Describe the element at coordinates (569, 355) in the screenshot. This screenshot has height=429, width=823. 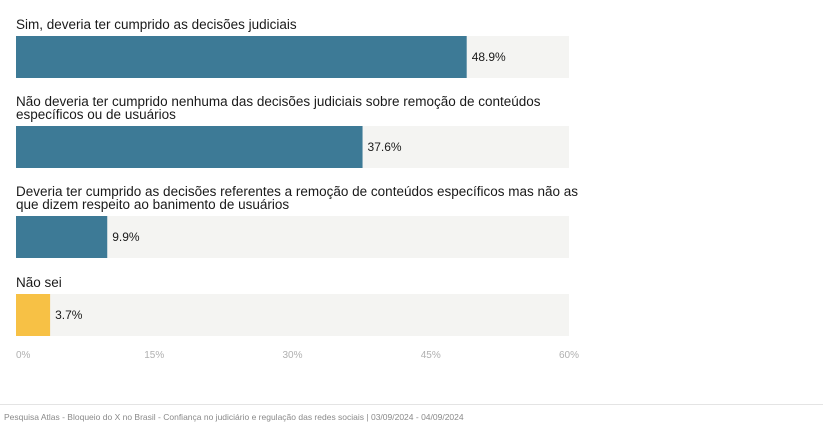
I see `x-tick-label: 60%` at that location.